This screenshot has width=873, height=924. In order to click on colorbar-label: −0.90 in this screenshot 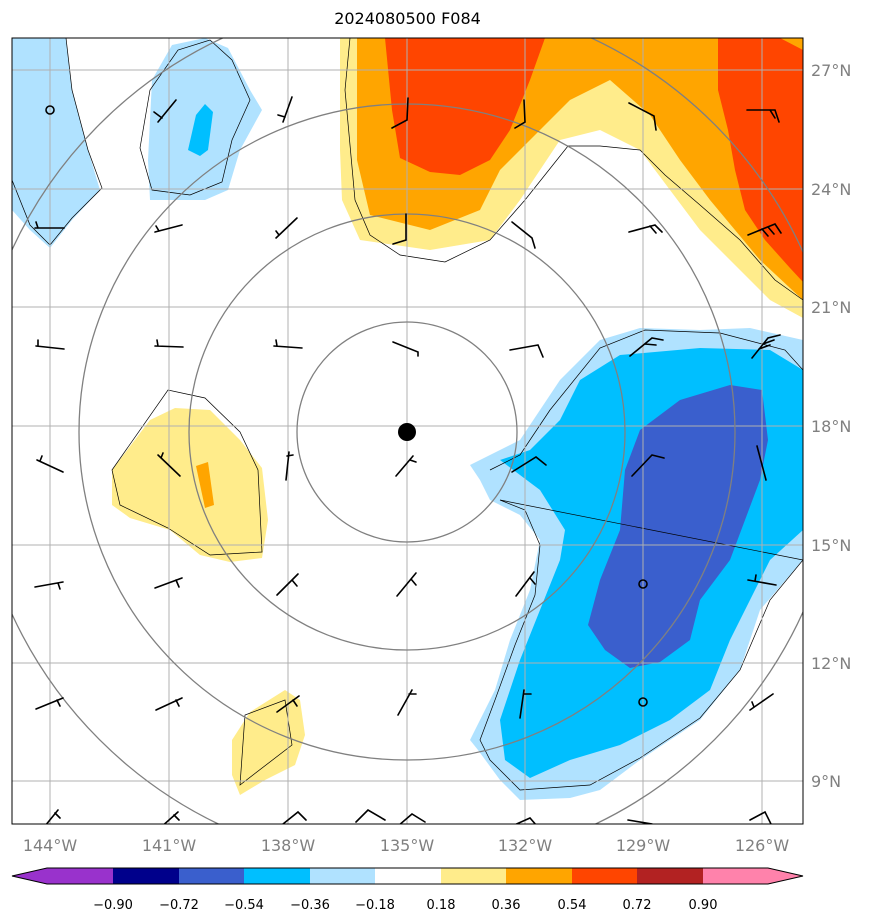, I will do `click(113, 905)`.